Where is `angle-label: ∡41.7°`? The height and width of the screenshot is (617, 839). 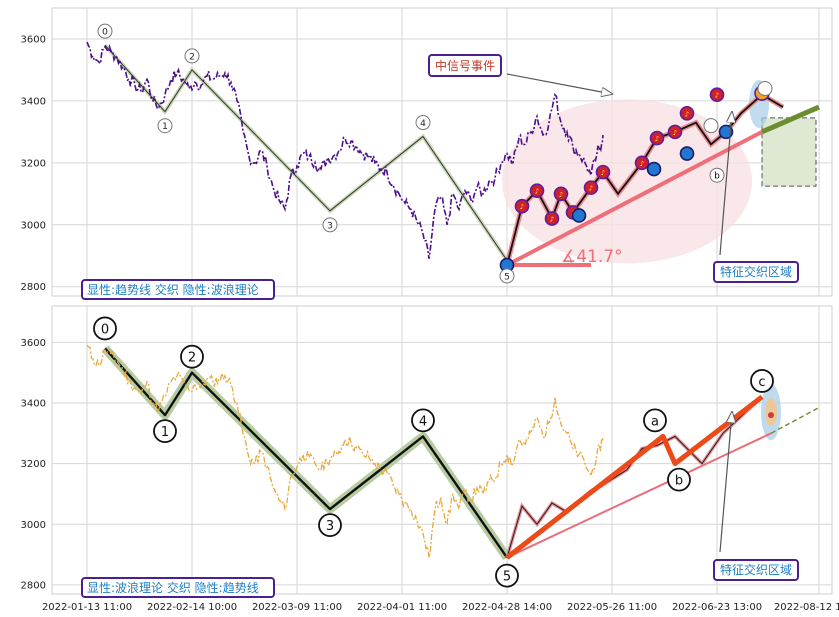
angle-label: ∡41.7° is located at coordinates (592, 257).